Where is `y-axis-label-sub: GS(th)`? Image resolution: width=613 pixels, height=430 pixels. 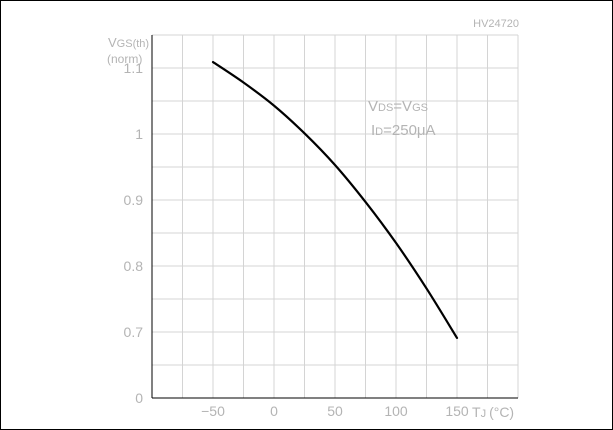 y-axis-label-sub: GS(th) is located at coordinates (133, 44).